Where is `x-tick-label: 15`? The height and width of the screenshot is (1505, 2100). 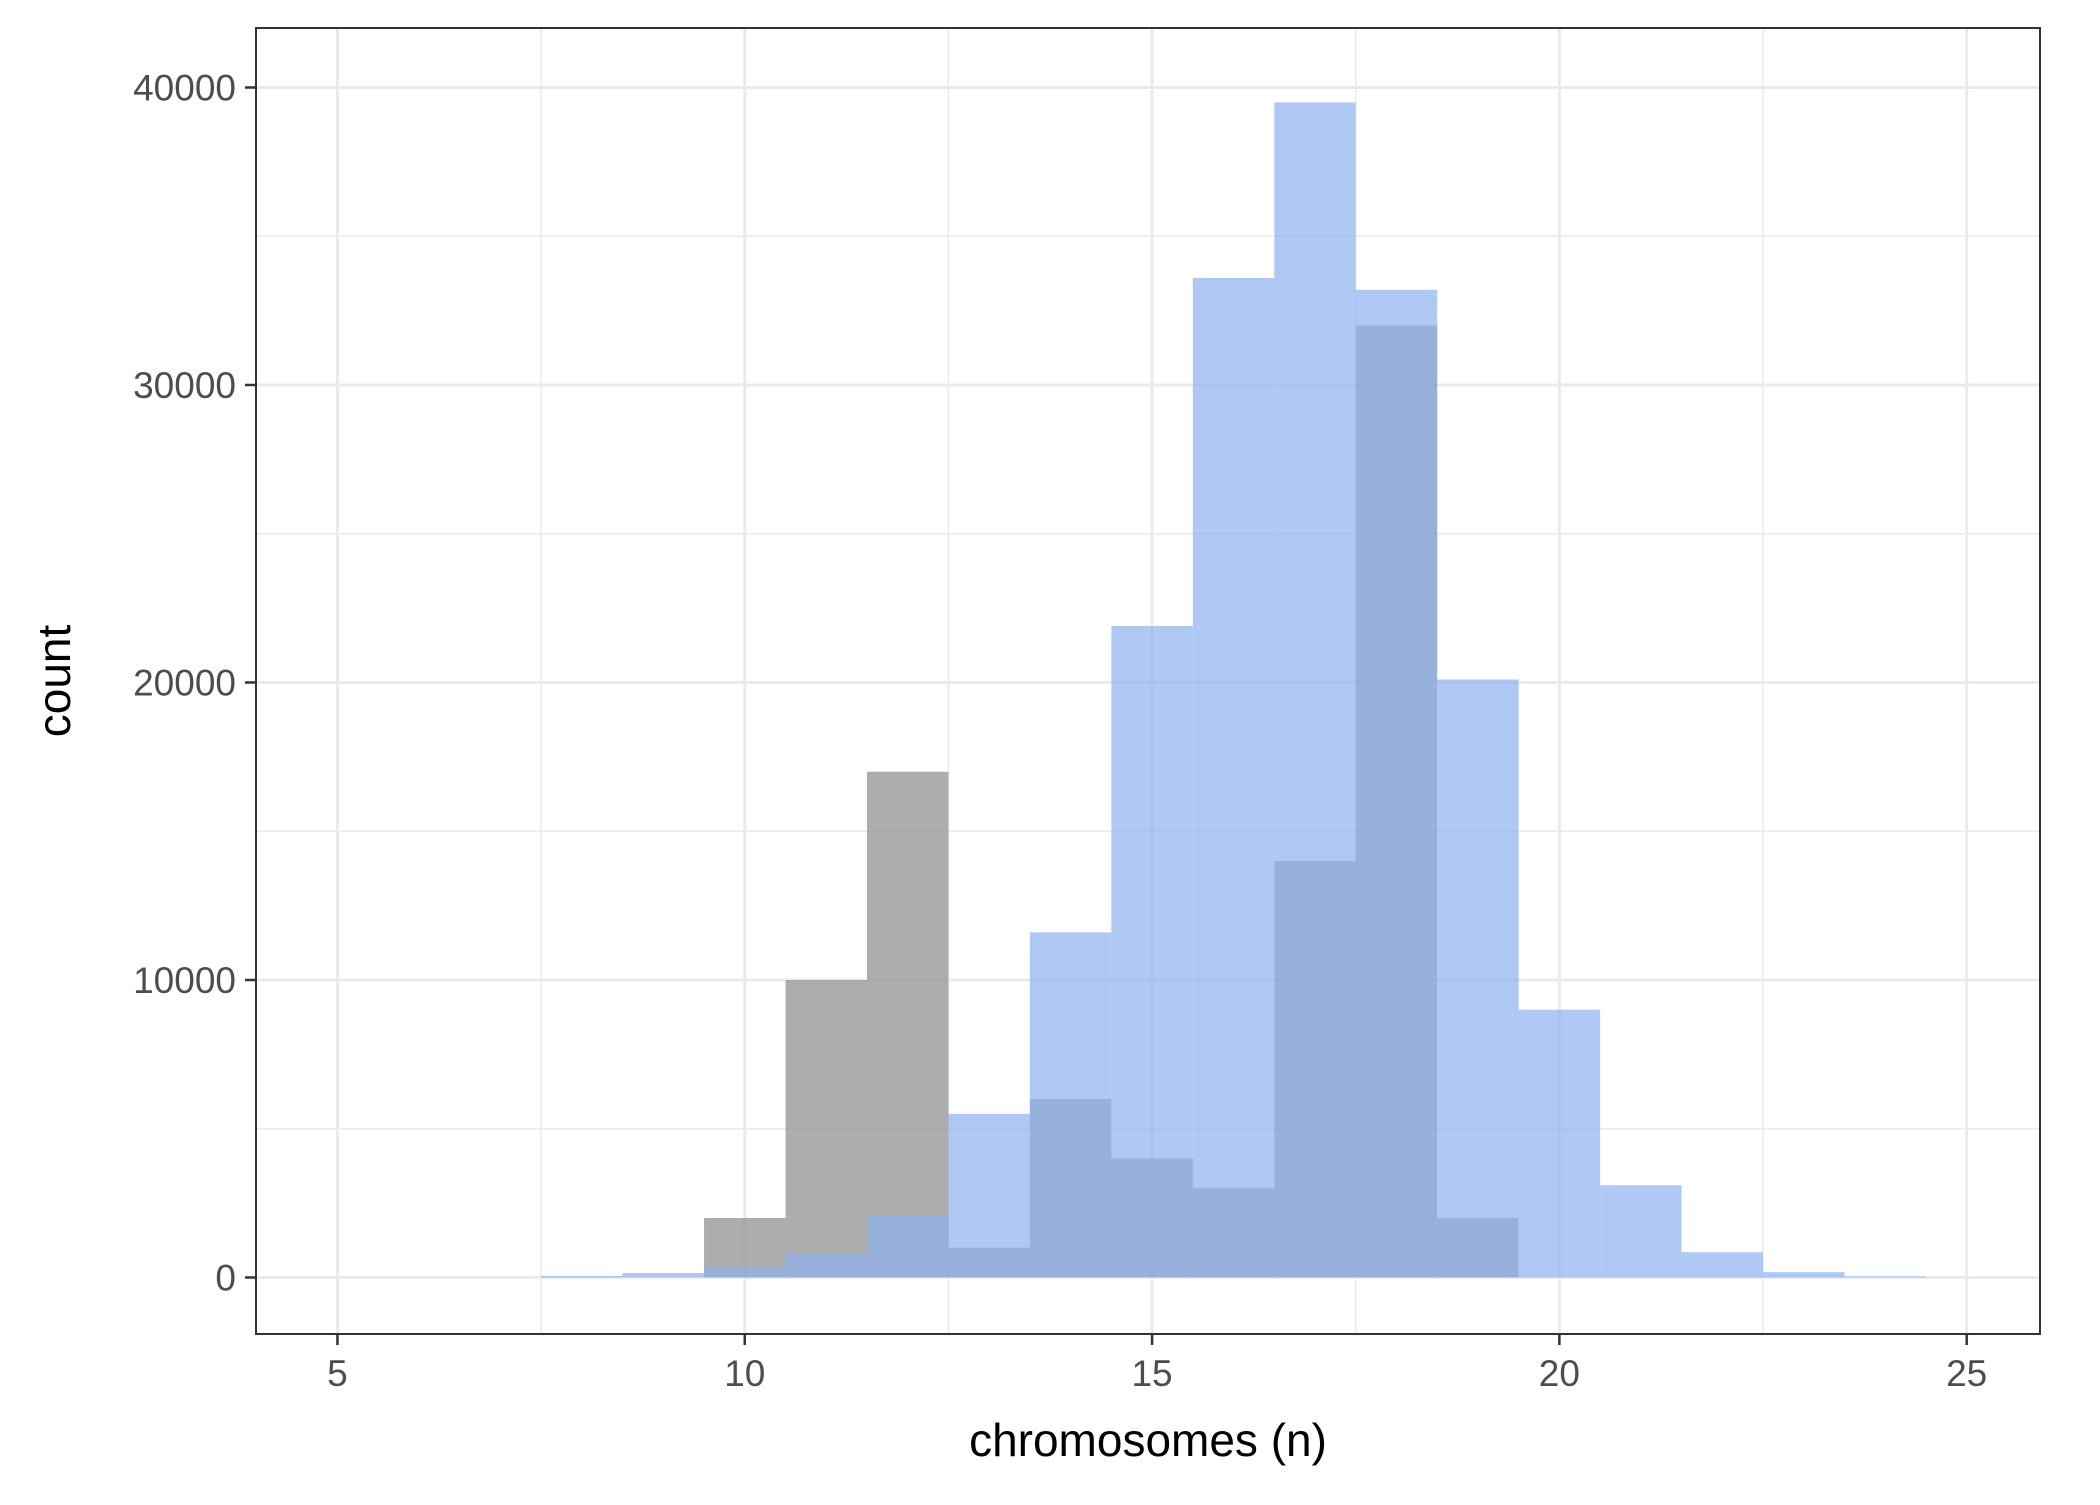
x-tick-label: 15 is located at coordinates (1151, 1373).